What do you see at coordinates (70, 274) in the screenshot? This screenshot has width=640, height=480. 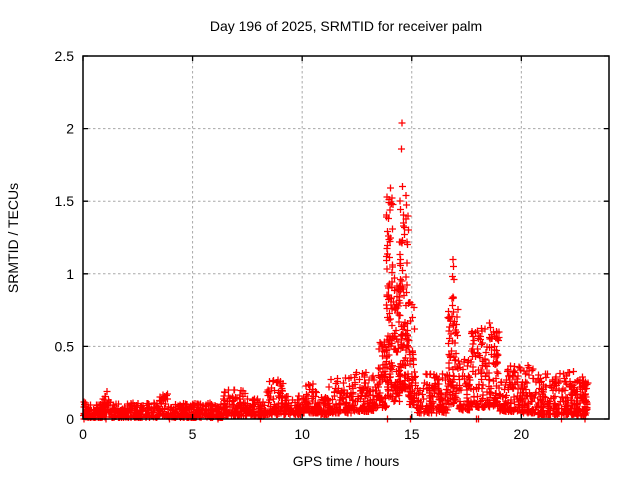 I see `y-tick-label-1: 1` at bounding box center [70, 274].